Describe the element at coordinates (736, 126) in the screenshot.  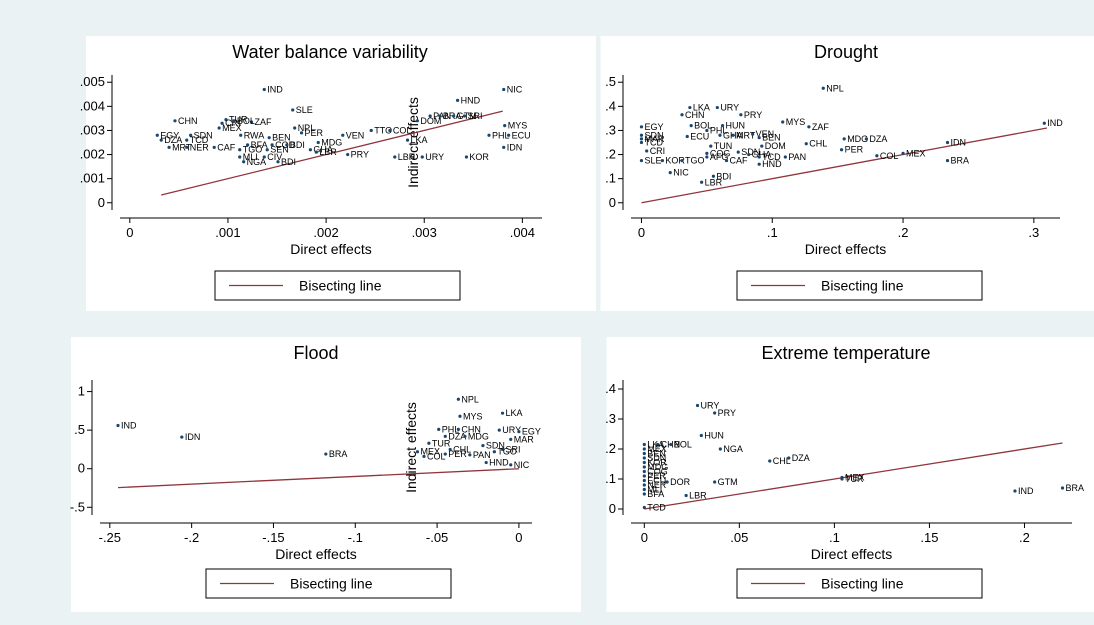
I see `point-label: HUN` at that location.